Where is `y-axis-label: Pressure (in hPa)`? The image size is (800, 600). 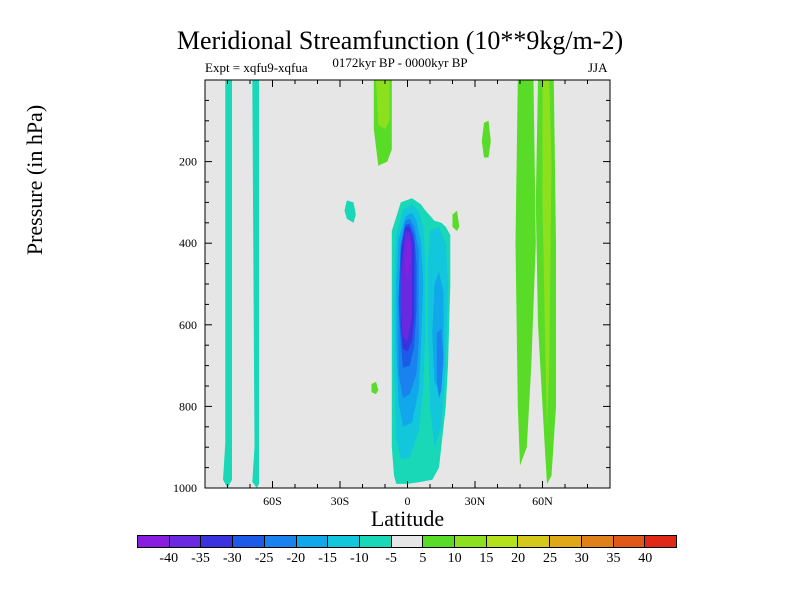
y-axis-label: Pressure (in hPa) is located at coordinates (34, 180).